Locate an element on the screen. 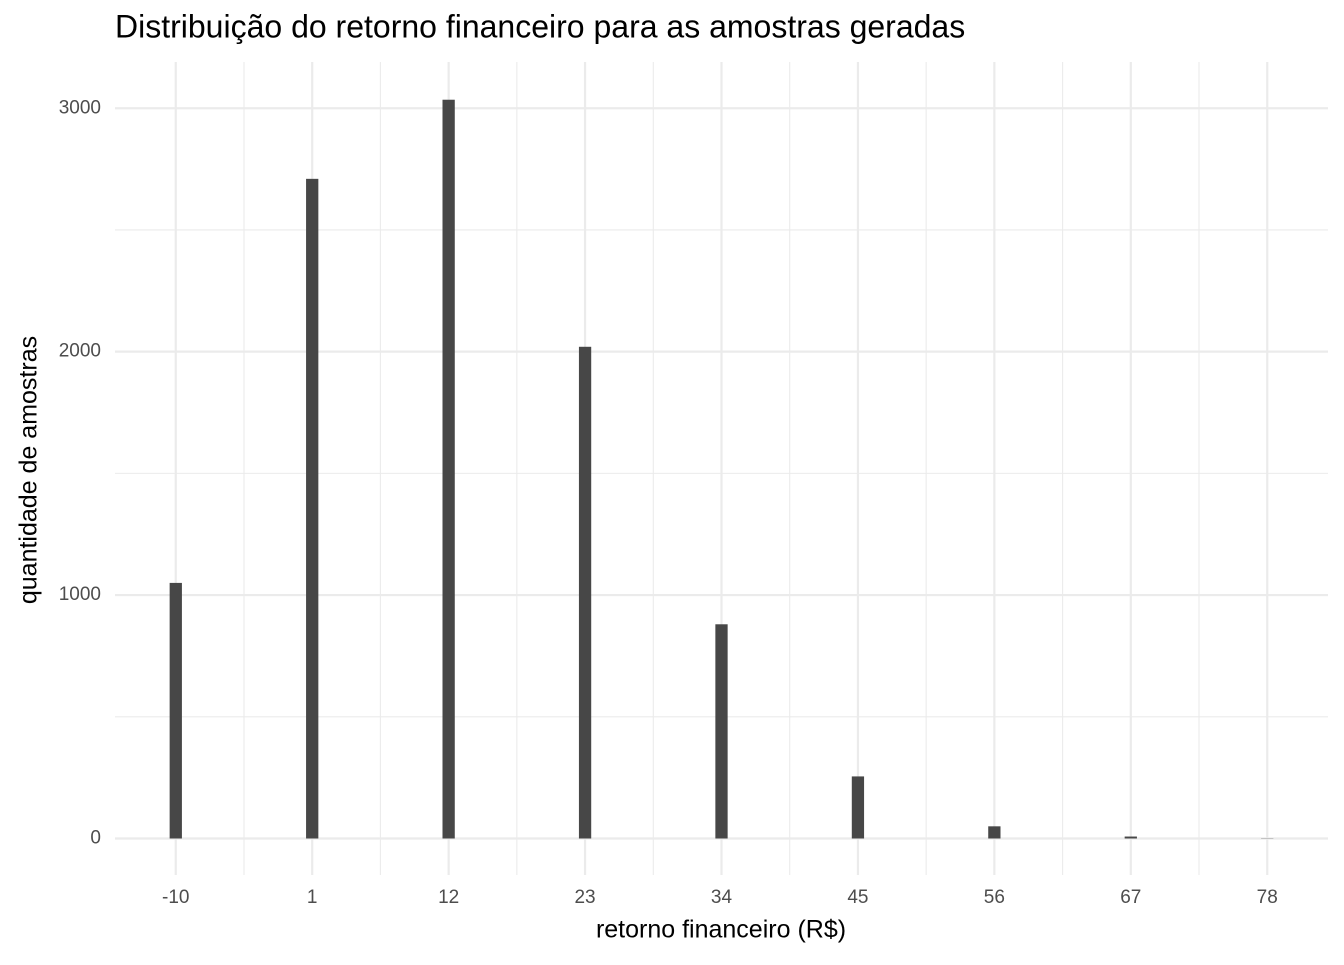  x-tick-label: 1 is located at coordinates (312, 897).